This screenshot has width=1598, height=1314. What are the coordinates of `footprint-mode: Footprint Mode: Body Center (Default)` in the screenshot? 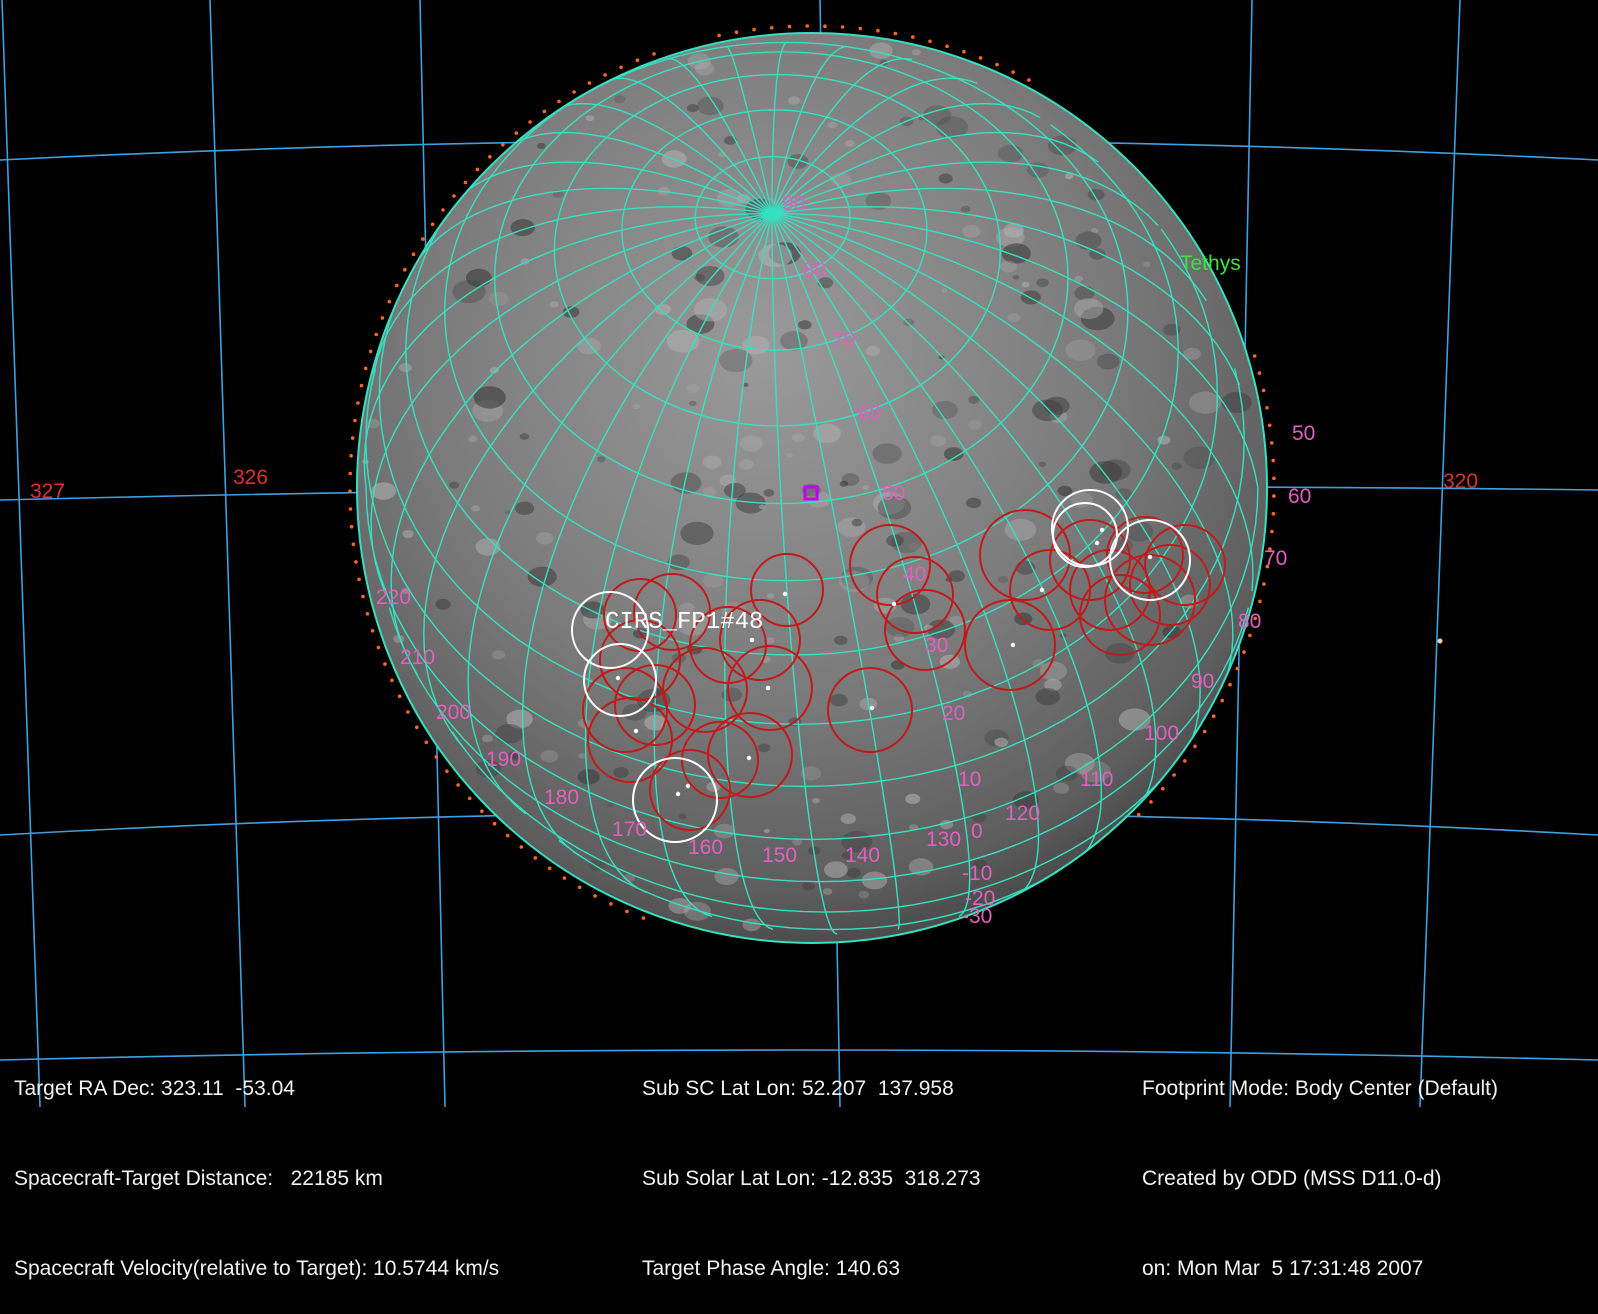 It's located at (1320, 1088).